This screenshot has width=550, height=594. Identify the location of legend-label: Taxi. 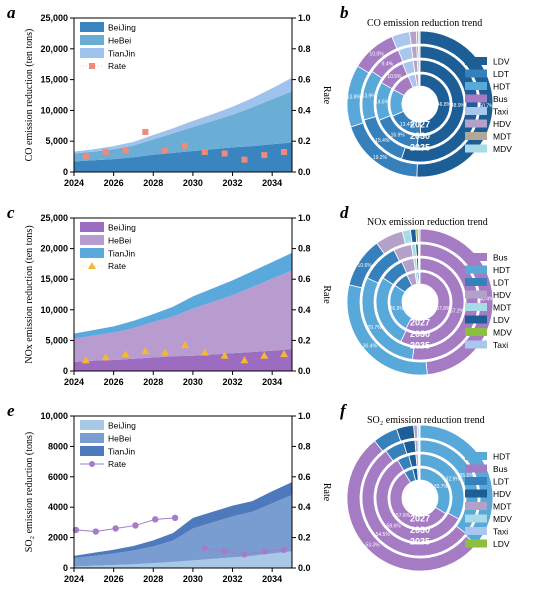
(500, 345).